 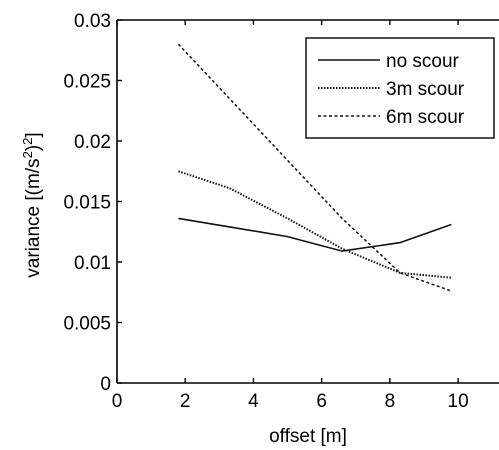 What do you see at coordinates (425, 117) in the screenshot?
I see `legend-label: 6m scour` at bounding box center [425, 117].